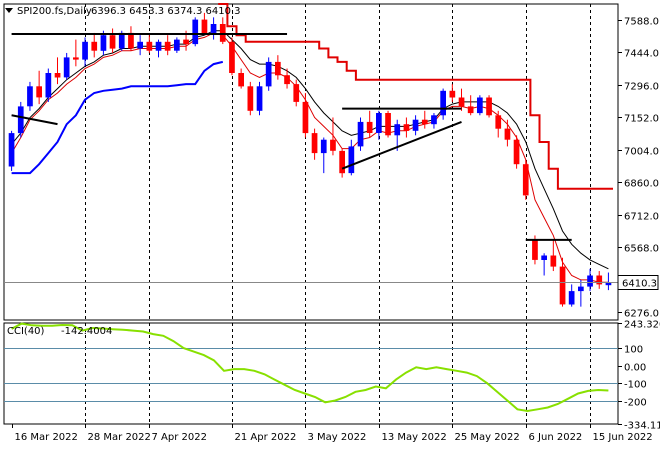  What do you see at coordinates (26, 331) in the screenshot?
I see `cci-title: CCI(40)` at bounding box center [26, 331].